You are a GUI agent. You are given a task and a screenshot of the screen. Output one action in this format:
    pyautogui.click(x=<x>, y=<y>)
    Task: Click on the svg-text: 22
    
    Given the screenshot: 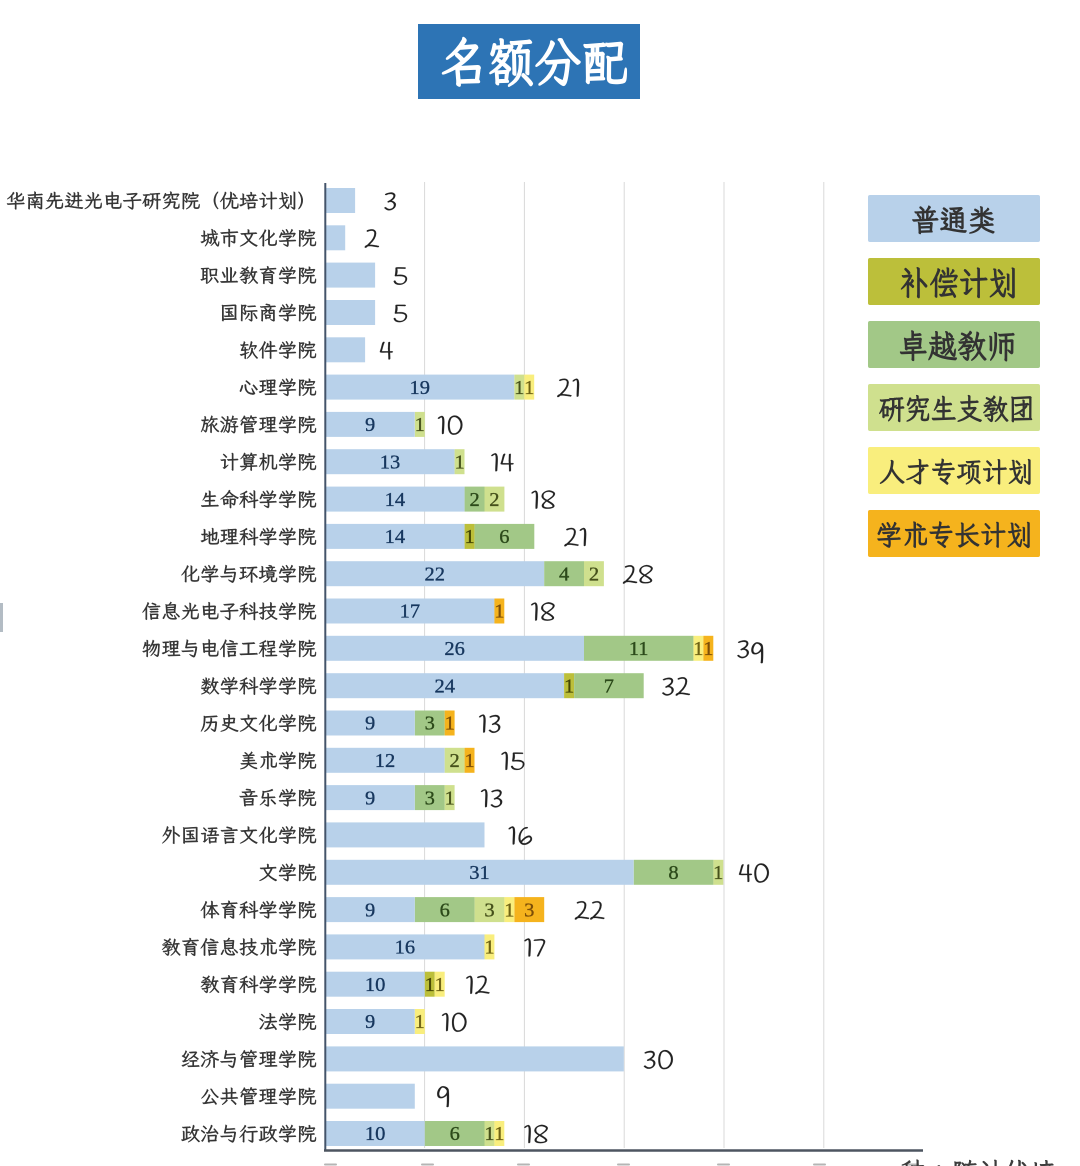 What is the action you would take?
    pyautogui.click(x=435, y=574)
    